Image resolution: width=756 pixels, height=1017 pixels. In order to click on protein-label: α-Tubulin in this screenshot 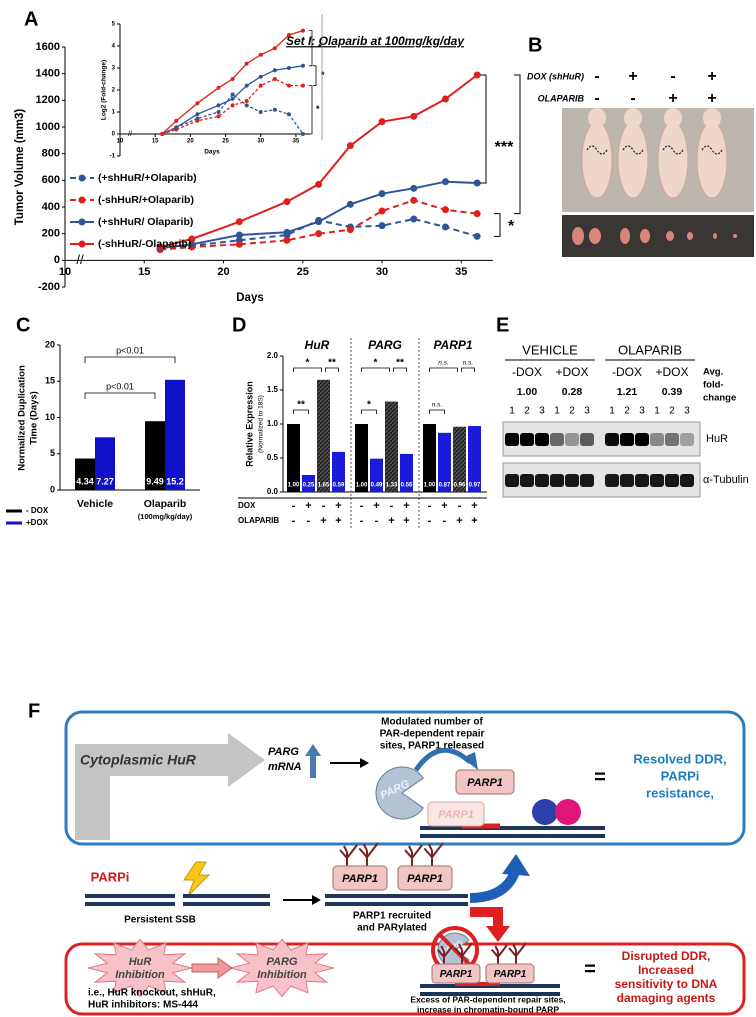, I will do `click(726, 480)`.